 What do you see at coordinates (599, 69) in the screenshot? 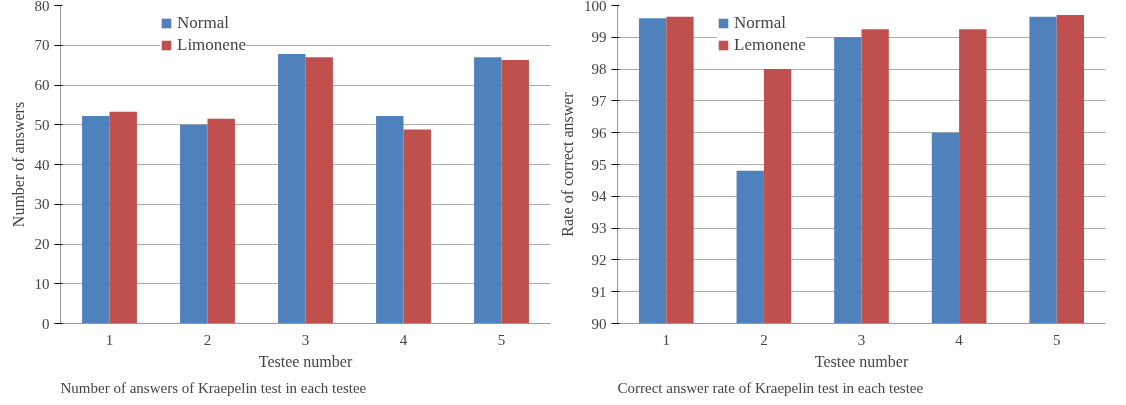
I see `y-tick-label: 98` at bounding box center [599, 69].